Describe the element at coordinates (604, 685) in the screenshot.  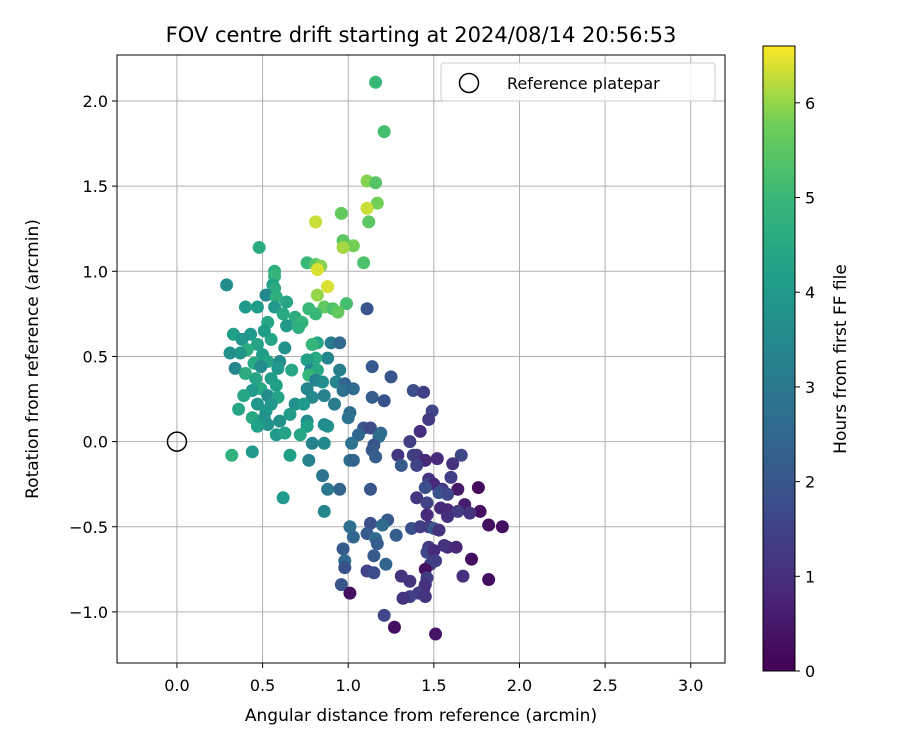
I see `x-tick-label: 2.5` at that location.